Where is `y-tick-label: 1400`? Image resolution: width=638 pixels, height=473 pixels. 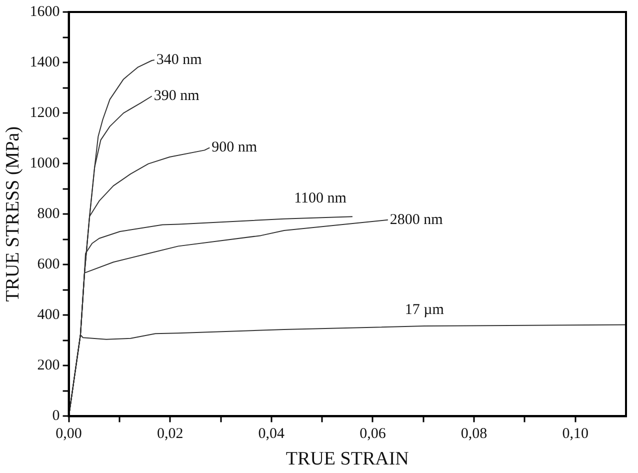
y-tick-label: 1400 is located at coordinates (45, 62).